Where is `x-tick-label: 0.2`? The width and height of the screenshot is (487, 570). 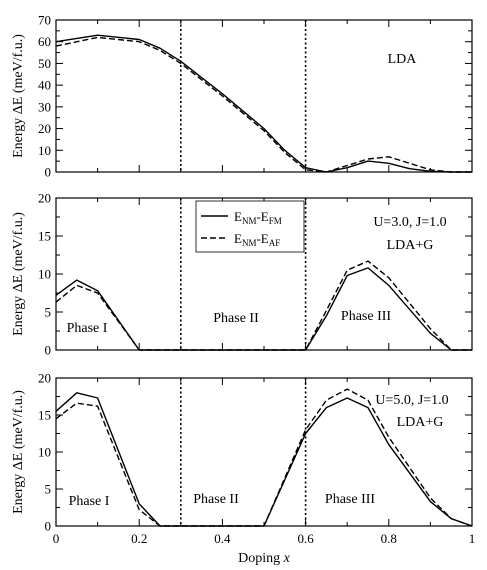
x-tick-label: 0.2 is located at coordinates (139, 538).